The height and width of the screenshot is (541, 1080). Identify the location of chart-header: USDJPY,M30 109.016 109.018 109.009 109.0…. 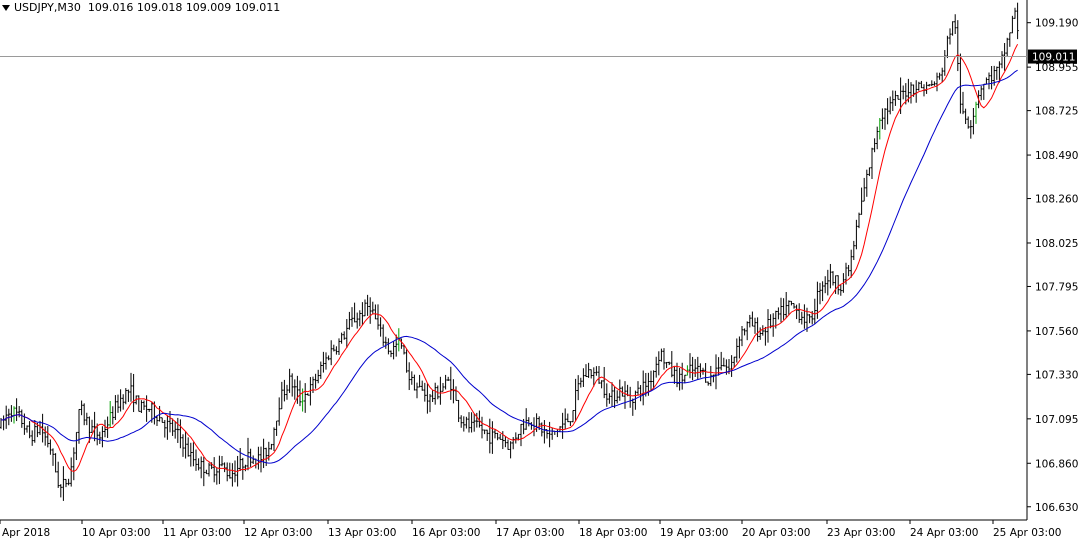
(141, 7).